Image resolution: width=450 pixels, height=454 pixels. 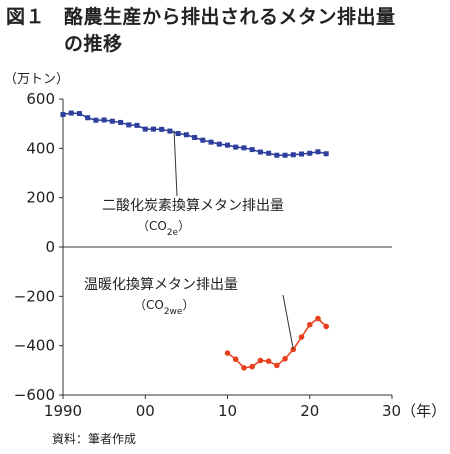 I want to click on source-note: 資料：筆者作成, so click(x=94, y=439).